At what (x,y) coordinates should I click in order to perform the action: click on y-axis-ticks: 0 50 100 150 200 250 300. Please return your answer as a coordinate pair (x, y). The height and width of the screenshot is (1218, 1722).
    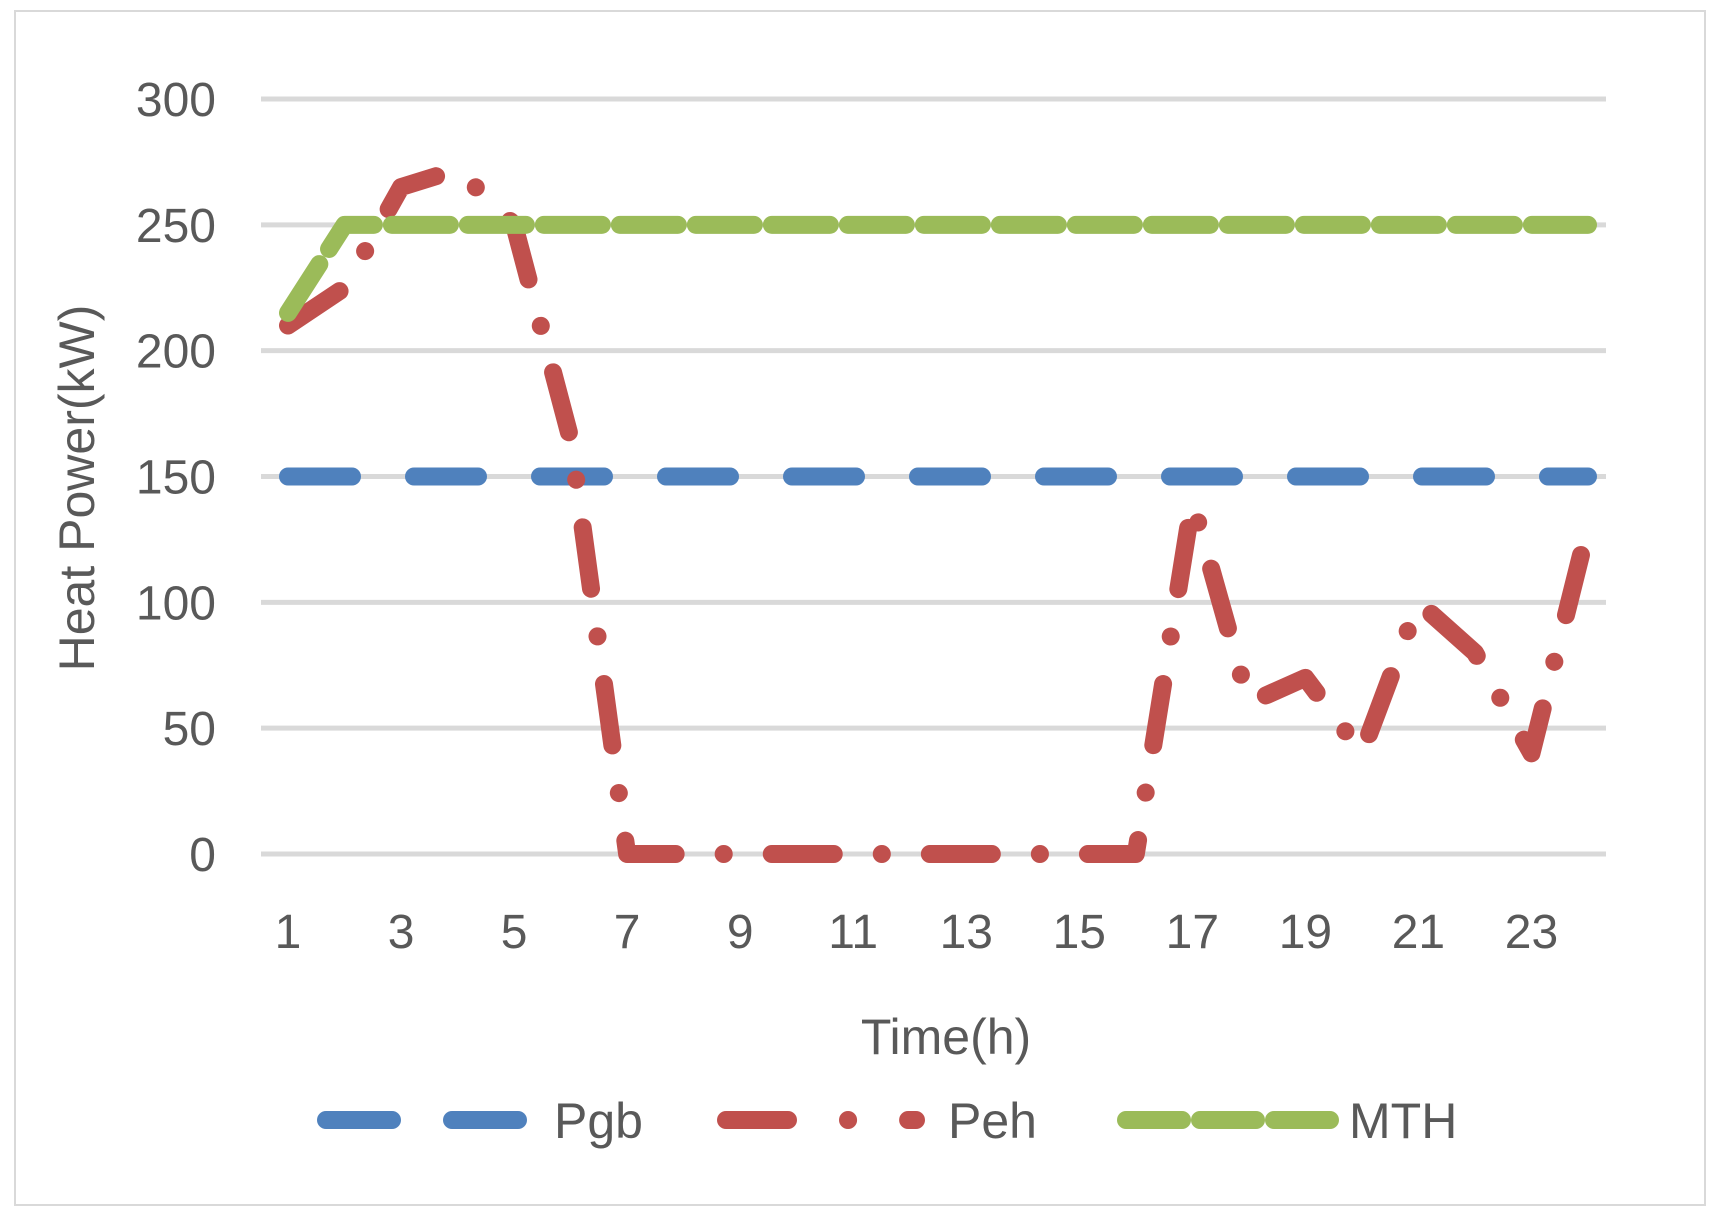
    Looking at the image, I should click on (176, 478).